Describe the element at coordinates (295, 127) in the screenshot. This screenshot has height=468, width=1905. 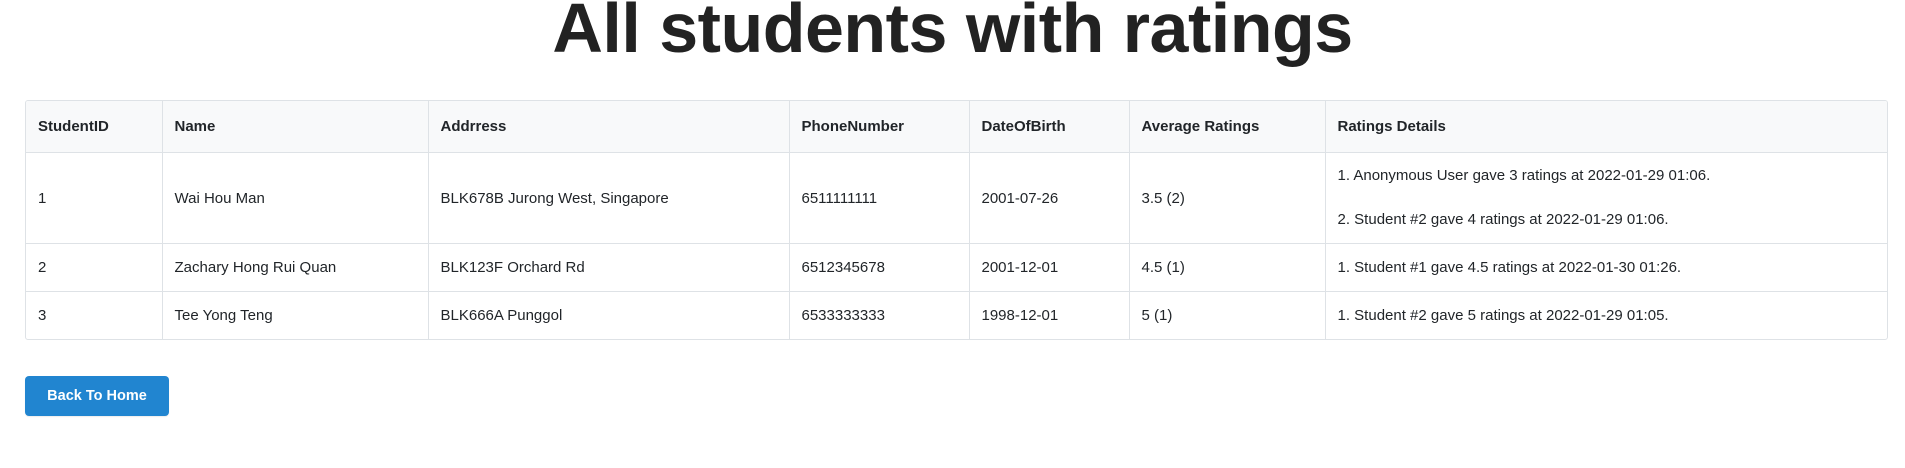
I see `column-header-name: Name` at that location.